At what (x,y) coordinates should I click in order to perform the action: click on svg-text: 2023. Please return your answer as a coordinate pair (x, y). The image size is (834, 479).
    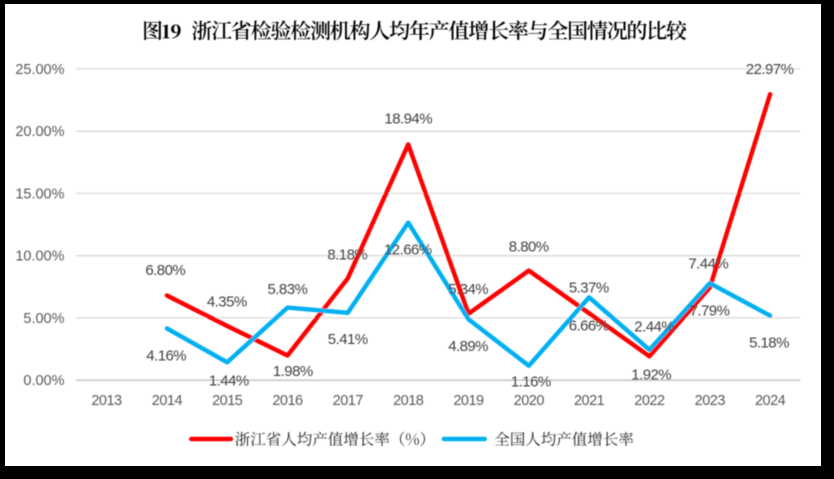
    Looking at the image, I should click on (710, 401).